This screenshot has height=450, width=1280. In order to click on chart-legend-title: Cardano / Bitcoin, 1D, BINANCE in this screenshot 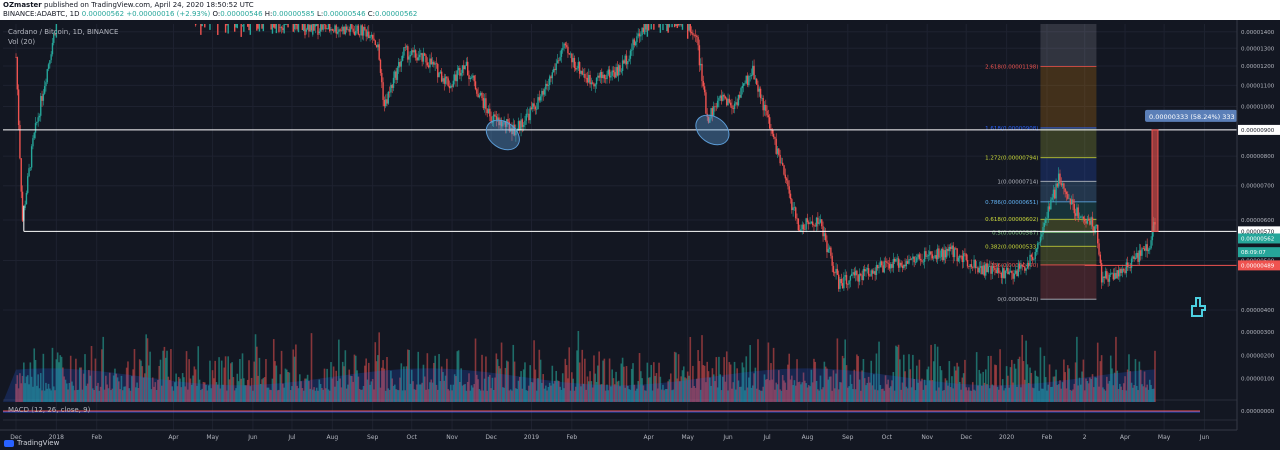, I will do `click(63, 32)`.